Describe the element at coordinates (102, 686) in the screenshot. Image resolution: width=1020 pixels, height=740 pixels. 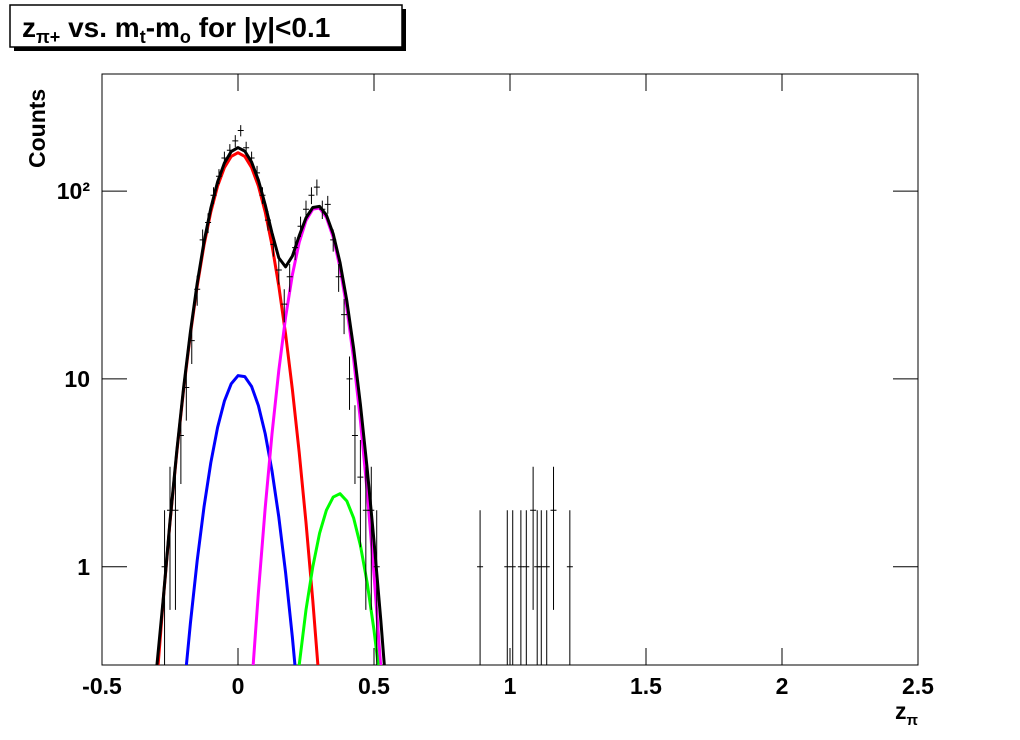
I see `x-tick-label: -0.5` at that location.